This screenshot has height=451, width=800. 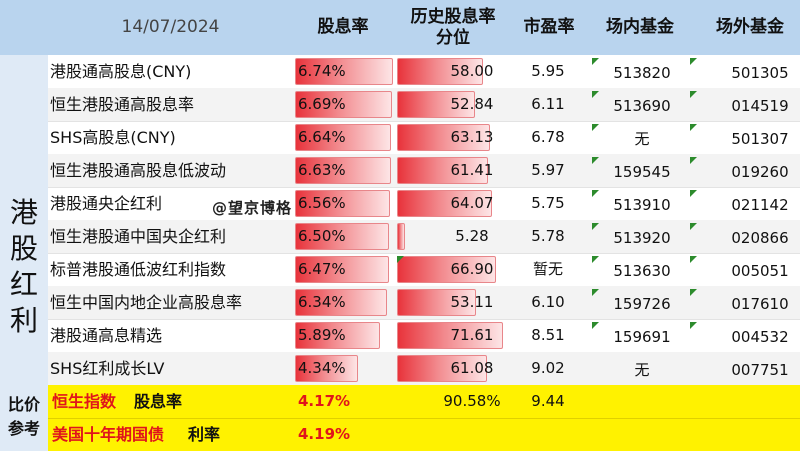 I want to click on index-name: 恒生港股通高股息低波动, so click(x=138, y=170).